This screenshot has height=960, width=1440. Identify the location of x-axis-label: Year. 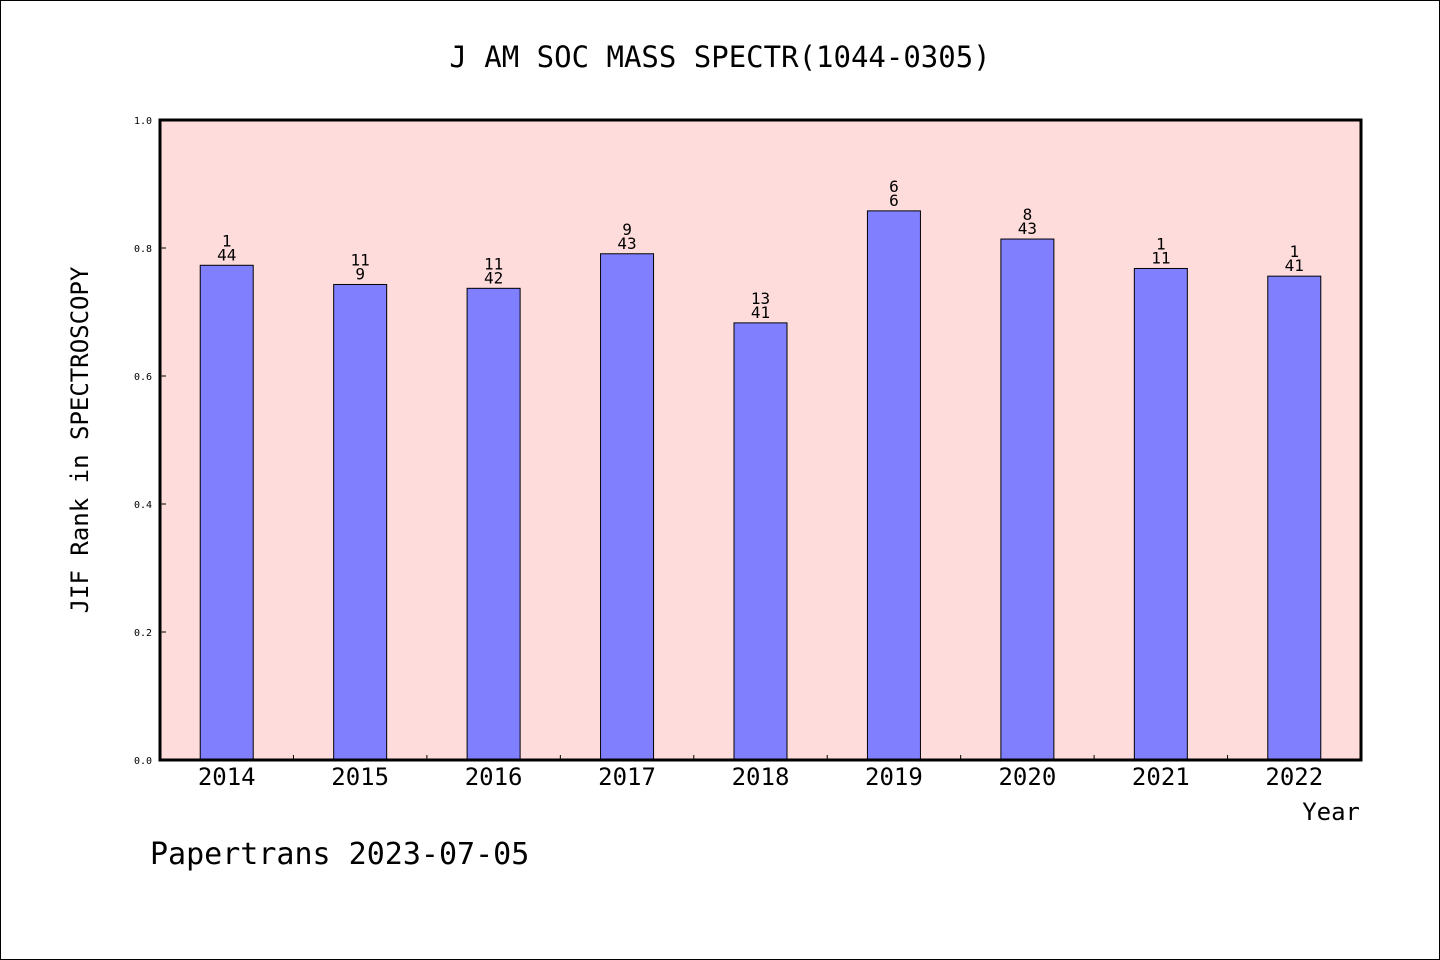
(1331, 812).